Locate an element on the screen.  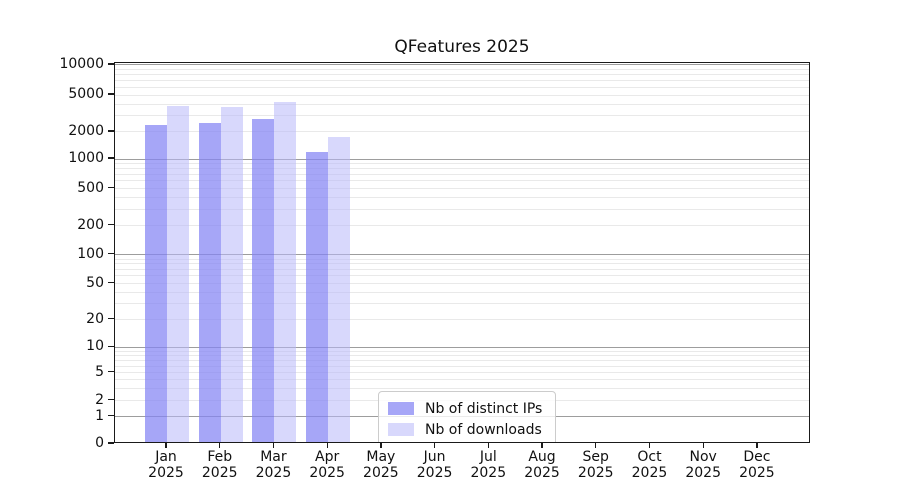
x-tick-label: Oct 2025 is located at coordinates (649, 465).